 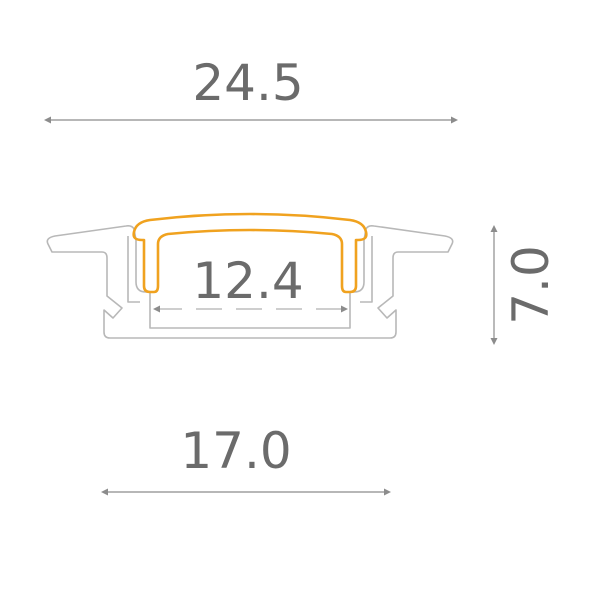 I want to click on diffuser-outline, so click(x=250, y=253).